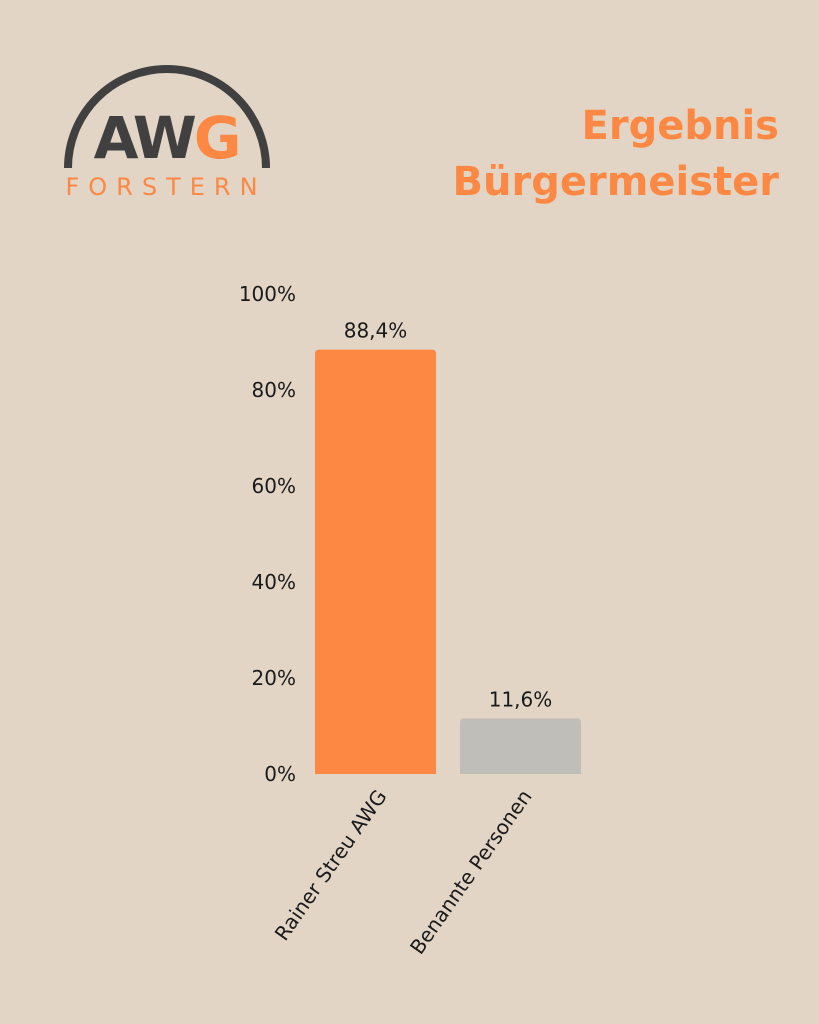  Describe the element at coordinates (471, 872) in the screenshot. I see `x-tick-label: Benannte Personen` at that location.